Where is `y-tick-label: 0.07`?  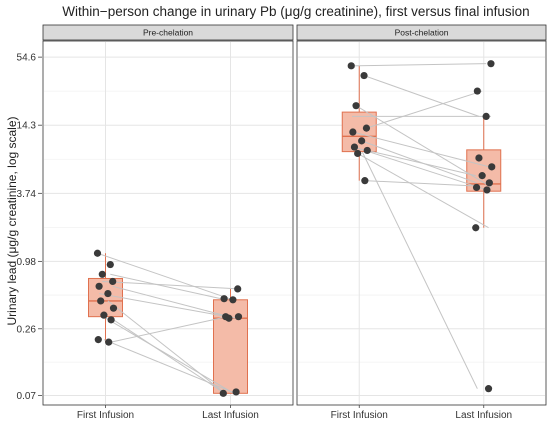 y-tick-label: 0.07 is located at coordinates (27, 396).